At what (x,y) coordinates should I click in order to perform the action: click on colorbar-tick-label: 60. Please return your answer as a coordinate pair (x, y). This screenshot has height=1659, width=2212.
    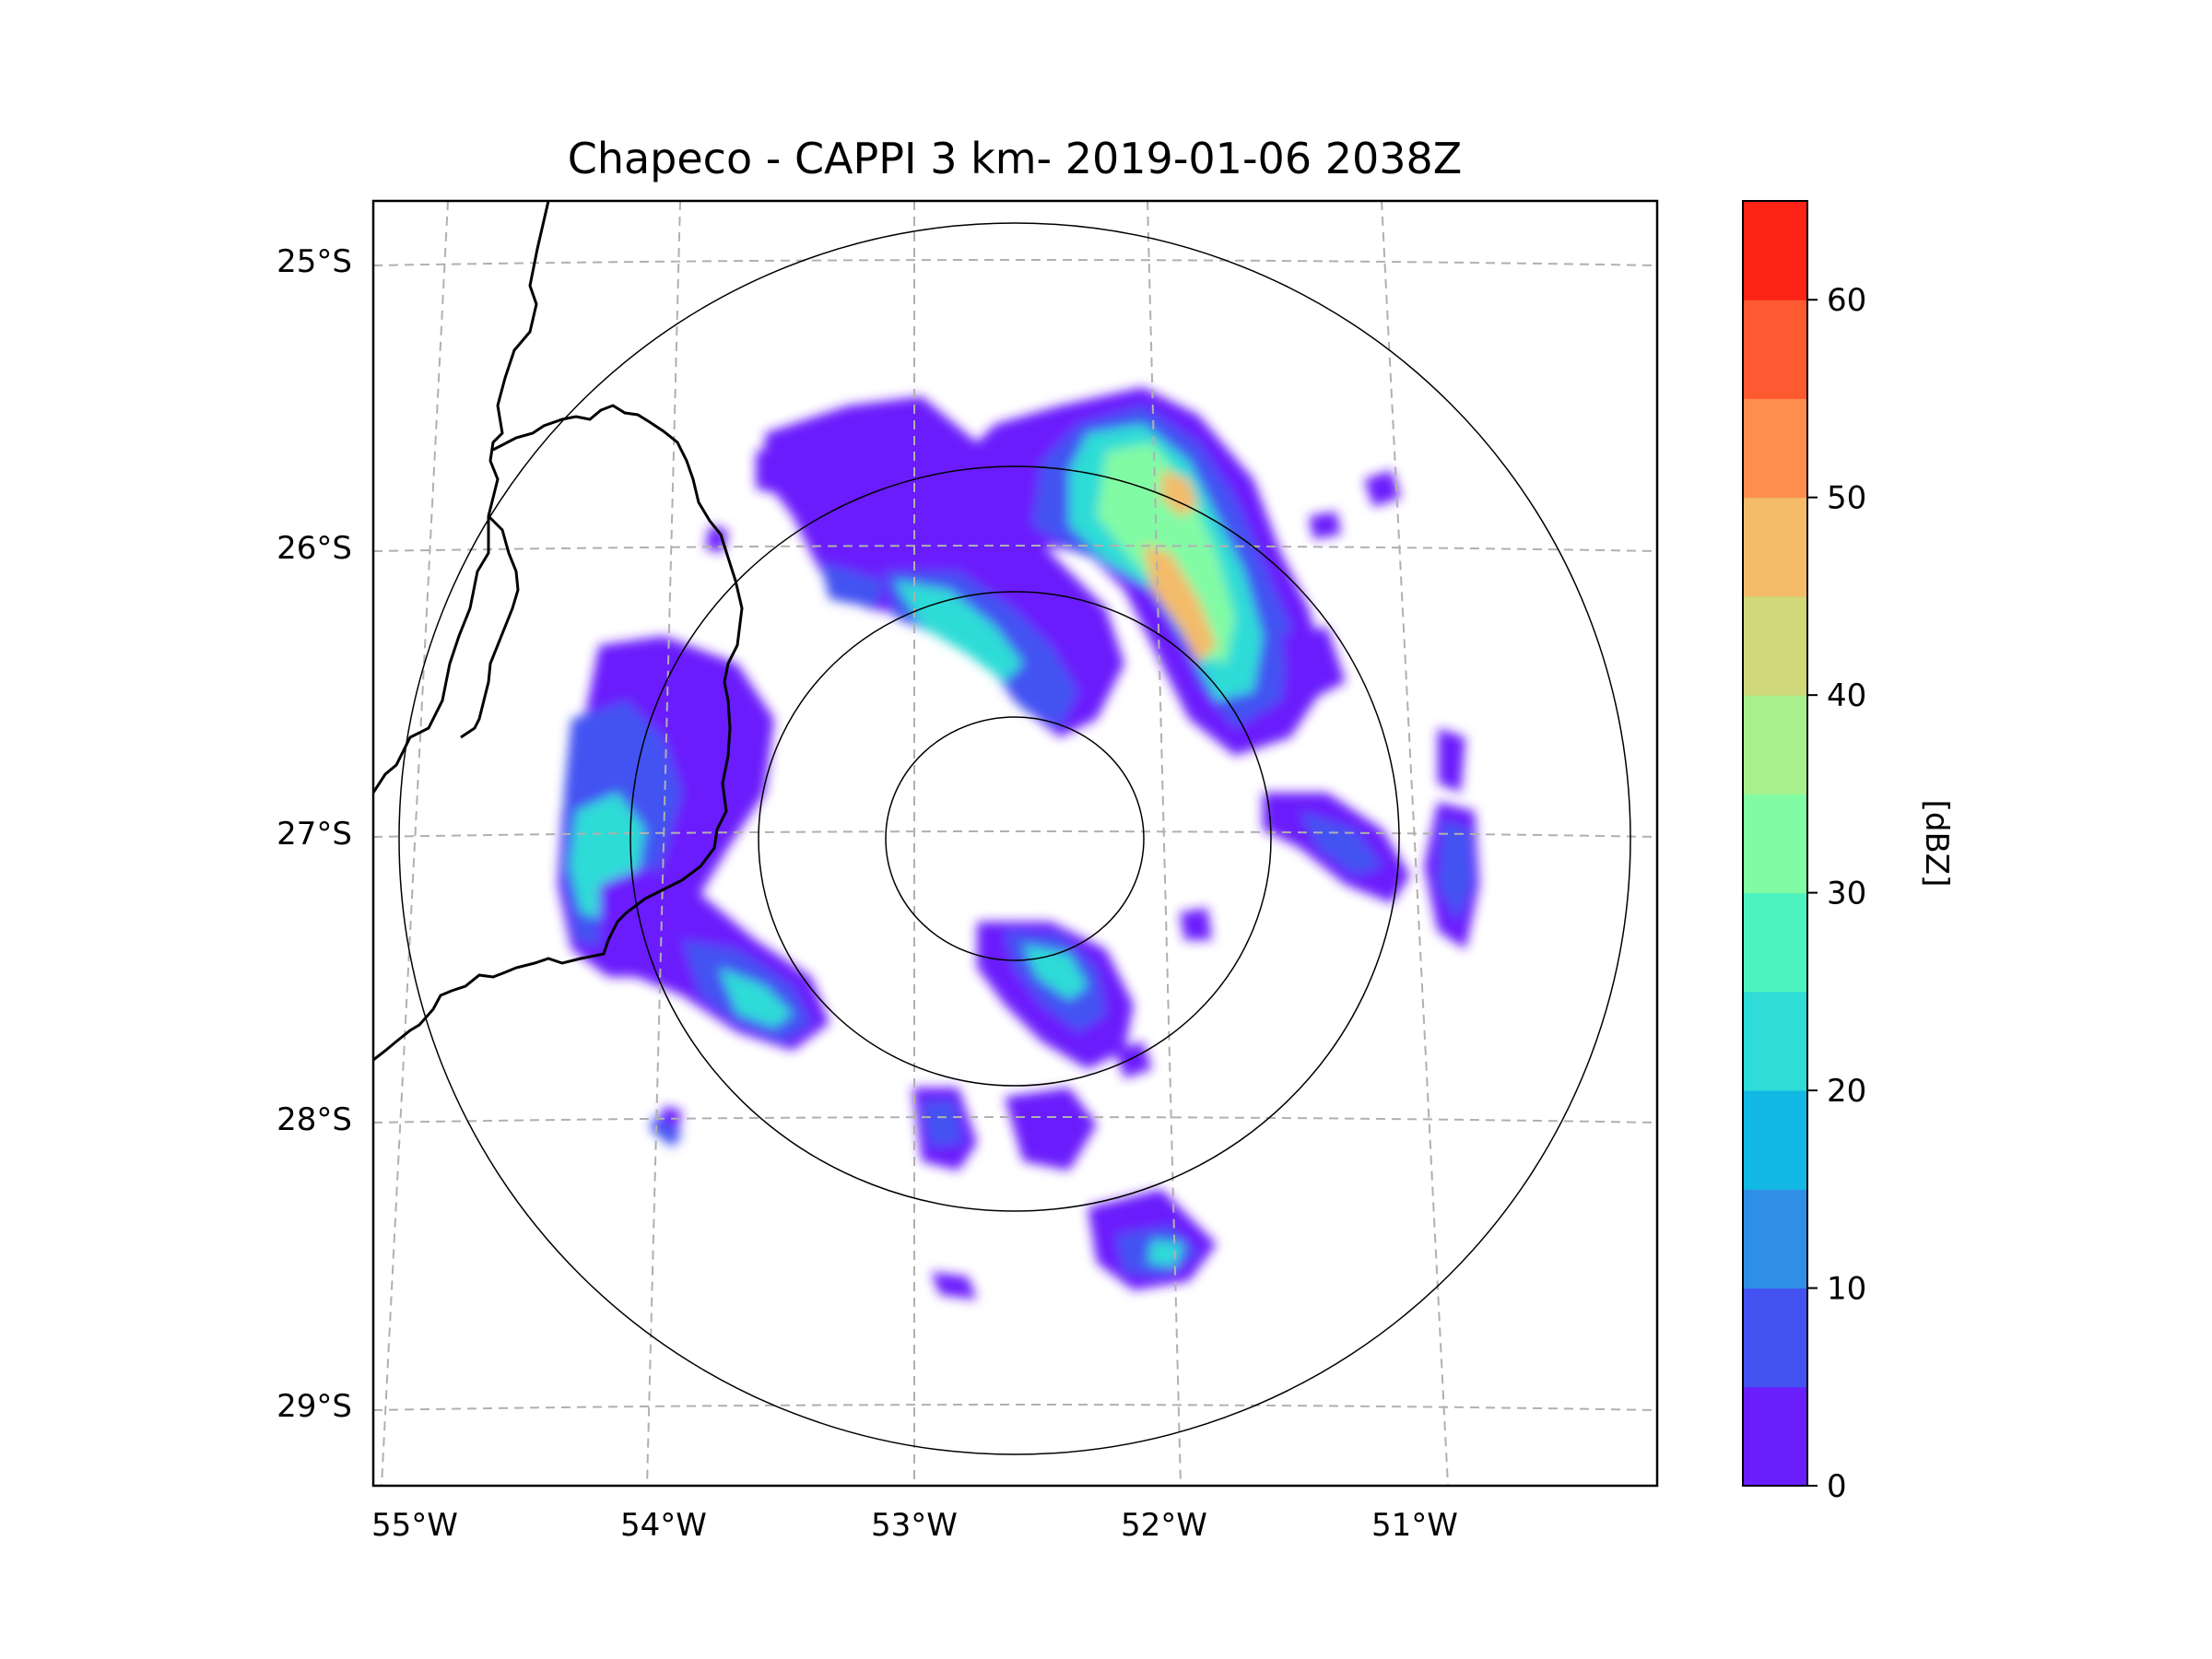
    Looking at the image, I should click on (1846, 300).